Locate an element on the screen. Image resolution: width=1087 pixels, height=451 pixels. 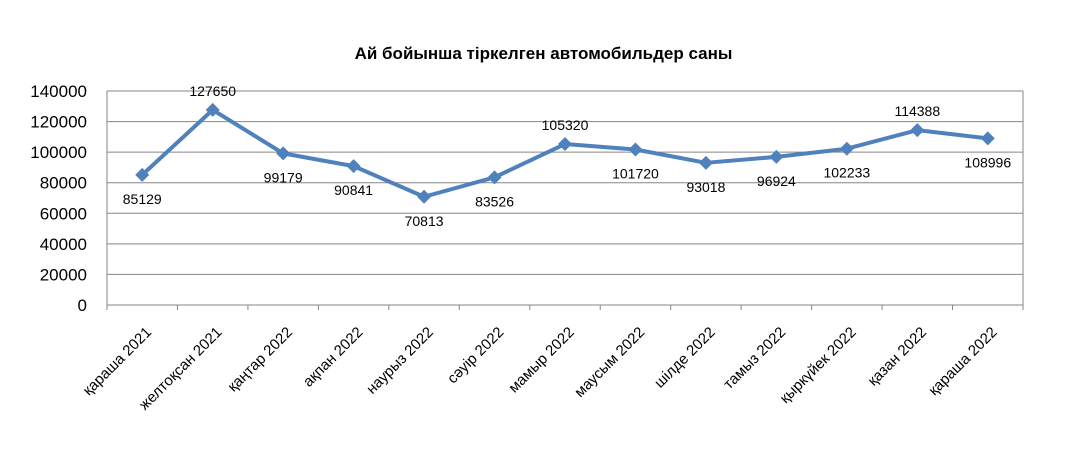
data-label: 127650 is located at coordinates (212, 91).